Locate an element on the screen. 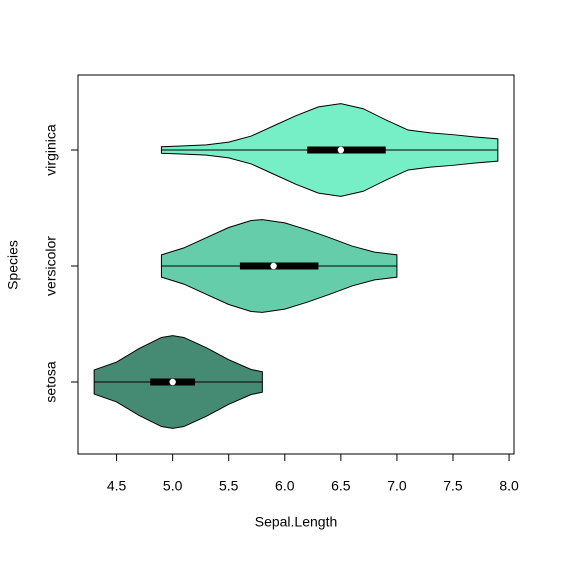 Image resolution: width=565 pixels, height=564 pixels. x-axis-label: Sepal.Length is located at coordinates (296, 522).